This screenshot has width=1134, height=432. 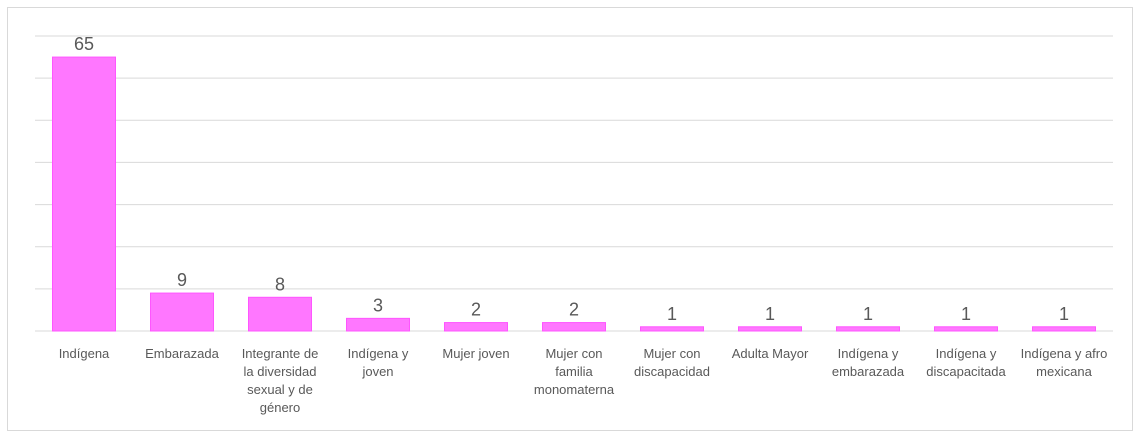 What do you see at coordinates (378, 371) in the screenshot?
I see `x-tick-label-line: joven` at bounding box center [378, 371].